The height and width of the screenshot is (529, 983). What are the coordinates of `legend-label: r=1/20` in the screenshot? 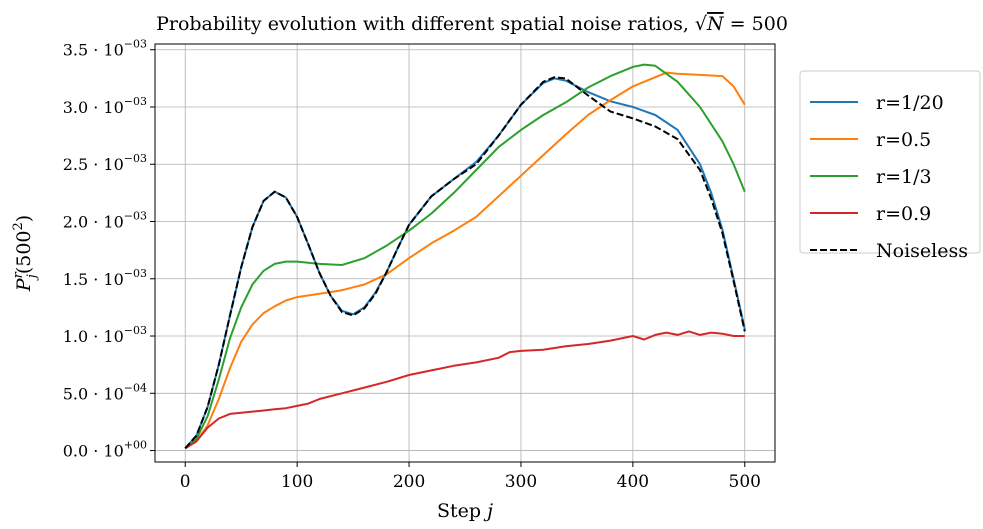 It's located at (910, 103).